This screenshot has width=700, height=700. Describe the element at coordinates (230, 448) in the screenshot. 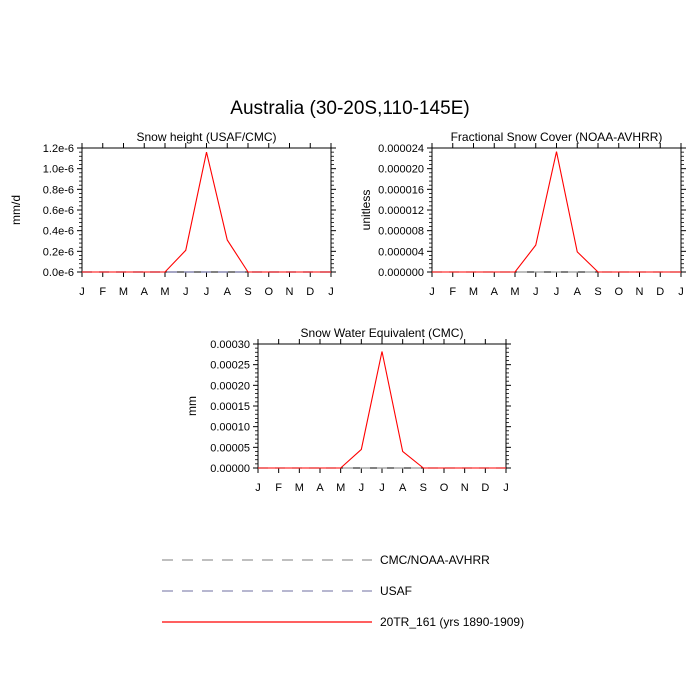

I see `y-tick-label: 0.00005` at that location.